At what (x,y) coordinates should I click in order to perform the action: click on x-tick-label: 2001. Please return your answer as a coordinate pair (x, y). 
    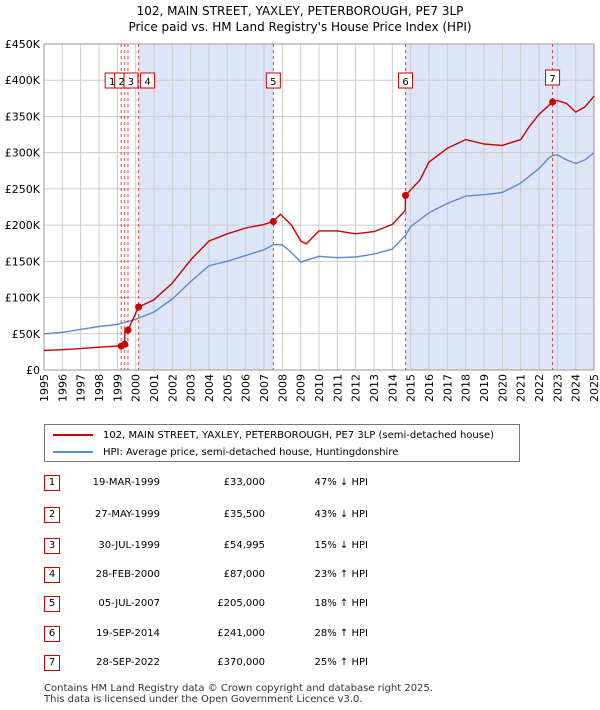
    Looking at the image, I should click on (154, 388).